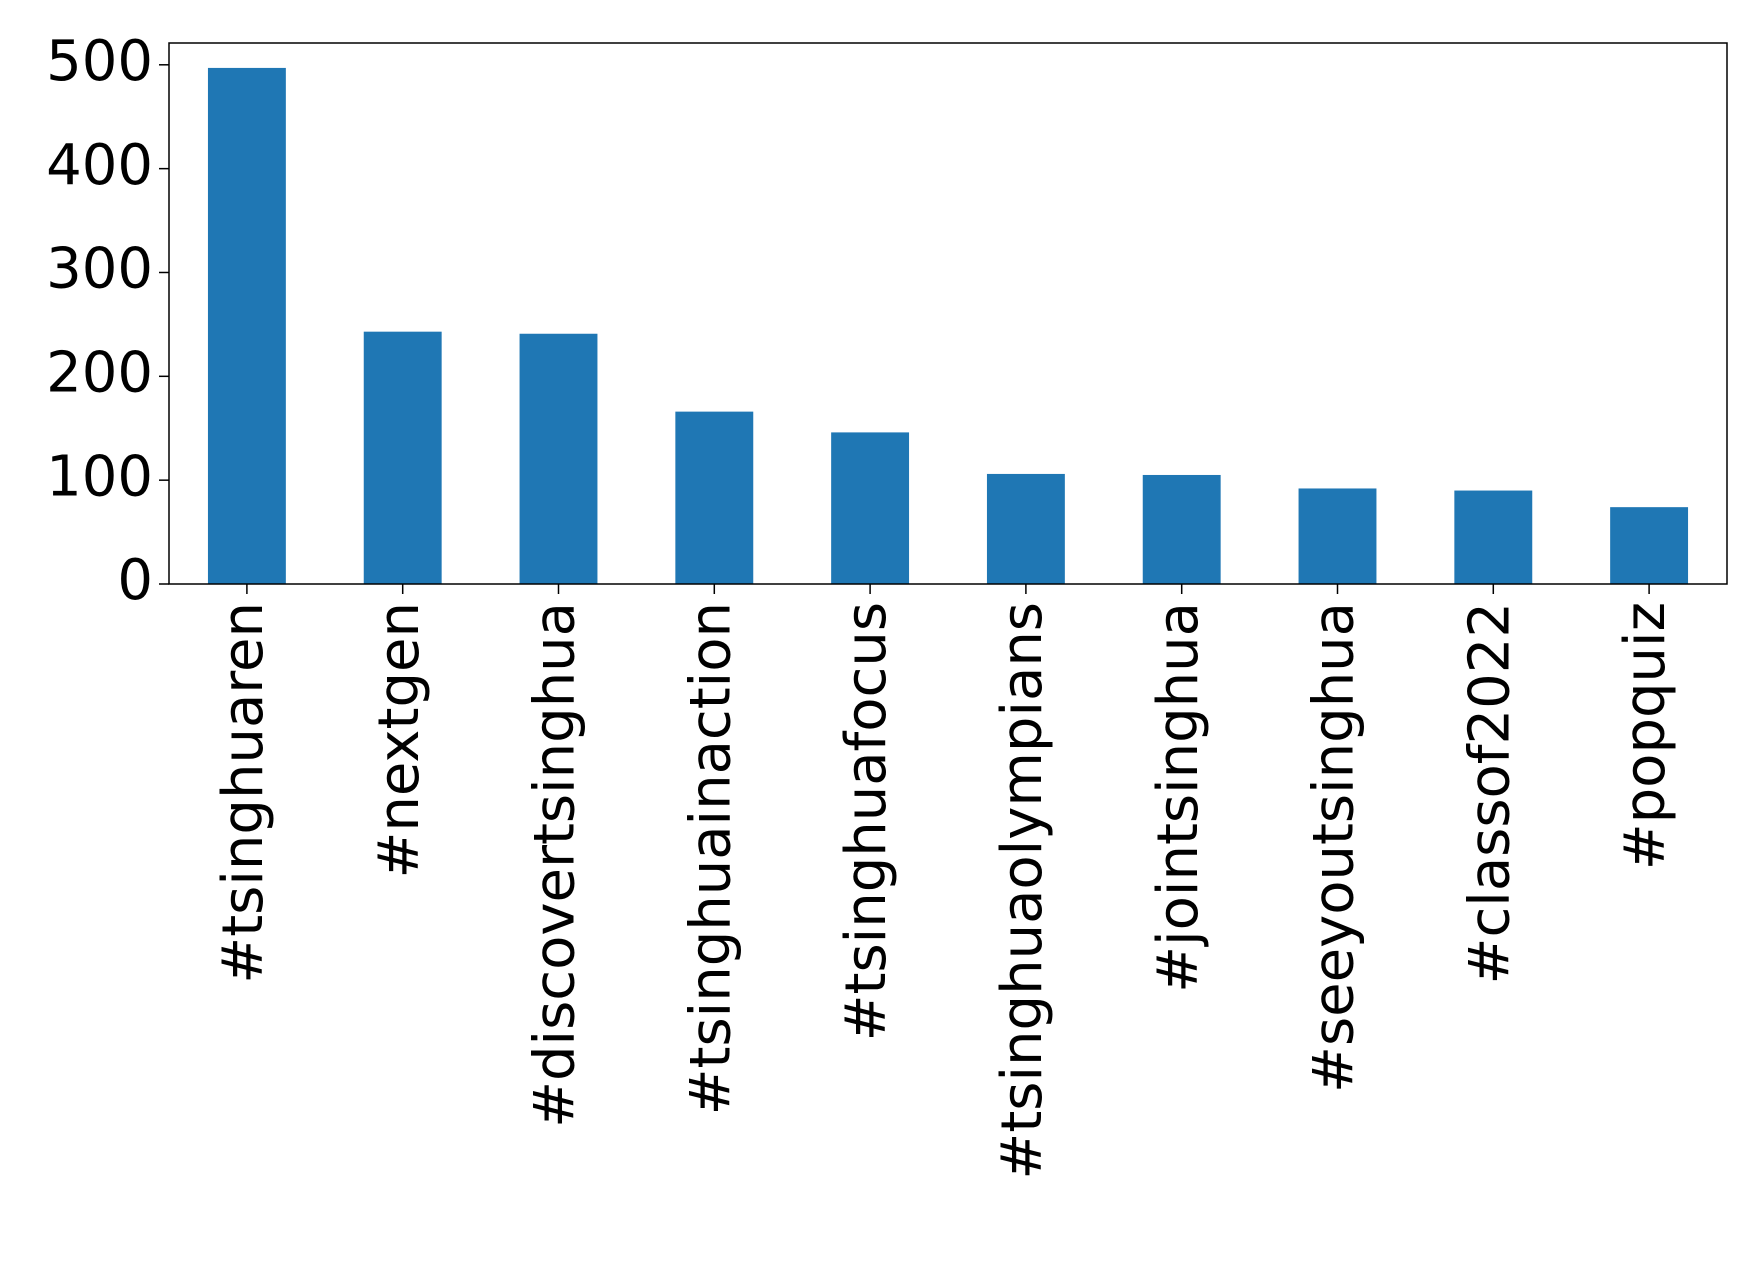 This screenshot has height=1274, width=1759. What do you see at coordinates (99, 476) in the screenshot?
I see `y-tick-label: 100` at bounding box center [99, 476].